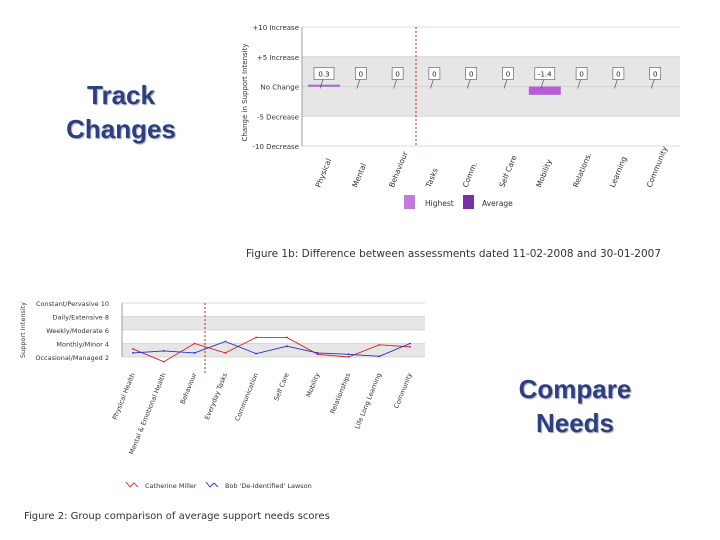  Describe the element at coordinates (246, 397) in the screenshot. I see `x-tick-label: Communication` at that location.